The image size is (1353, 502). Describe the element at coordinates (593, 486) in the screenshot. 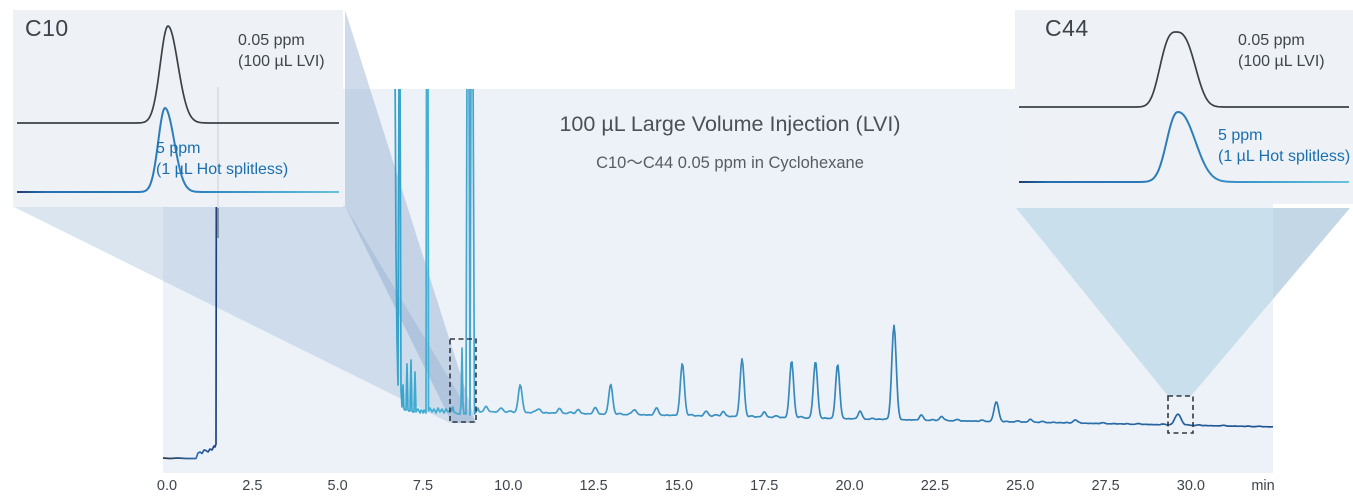

I see `x-axis-tick-12.5: 12.5` at that location.